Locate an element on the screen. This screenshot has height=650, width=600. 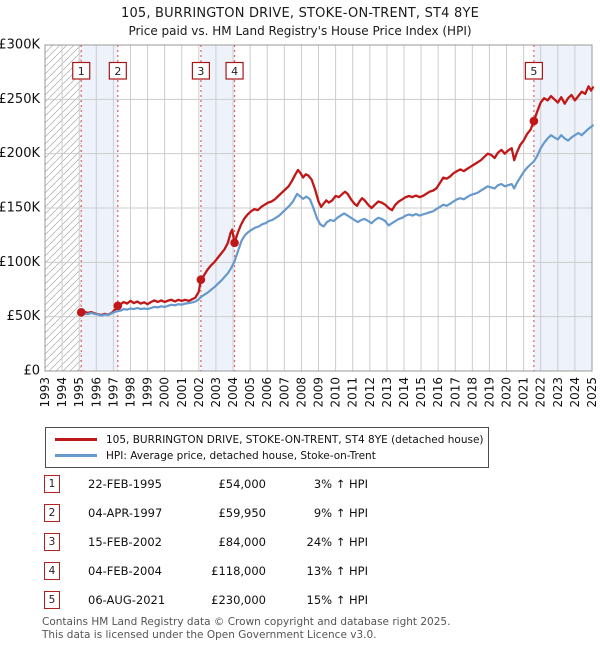
transaction-date: 15-FEB-2002 is located at coordinates (125, 542).